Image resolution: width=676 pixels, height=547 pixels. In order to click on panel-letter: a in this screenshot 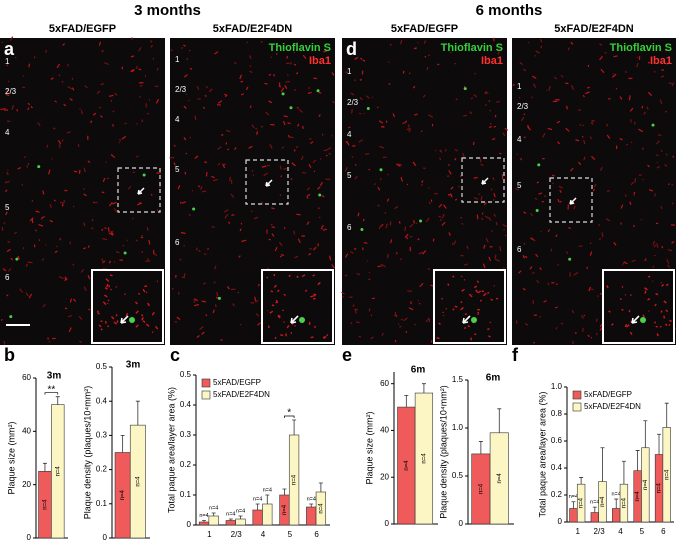, I will do `click(9, 49)`.